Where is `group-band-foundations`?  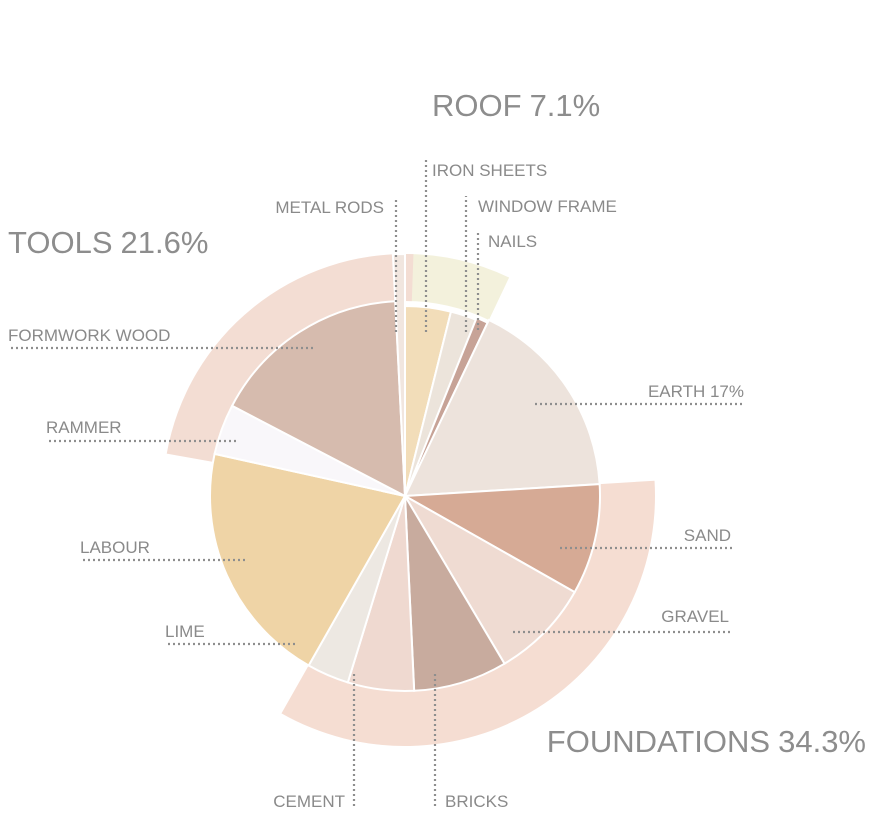
group-band-foundations is located at coordinates (468, 613).